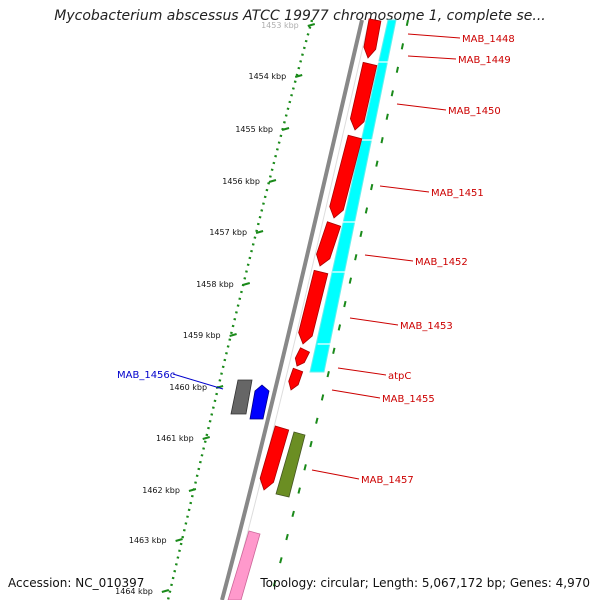 The height and width of the screenshot is (600, 600). Describe the element at coordinates (488, 39) in the screenshot. I see `gene-label-mab-1448: MAB_1448` at that location.